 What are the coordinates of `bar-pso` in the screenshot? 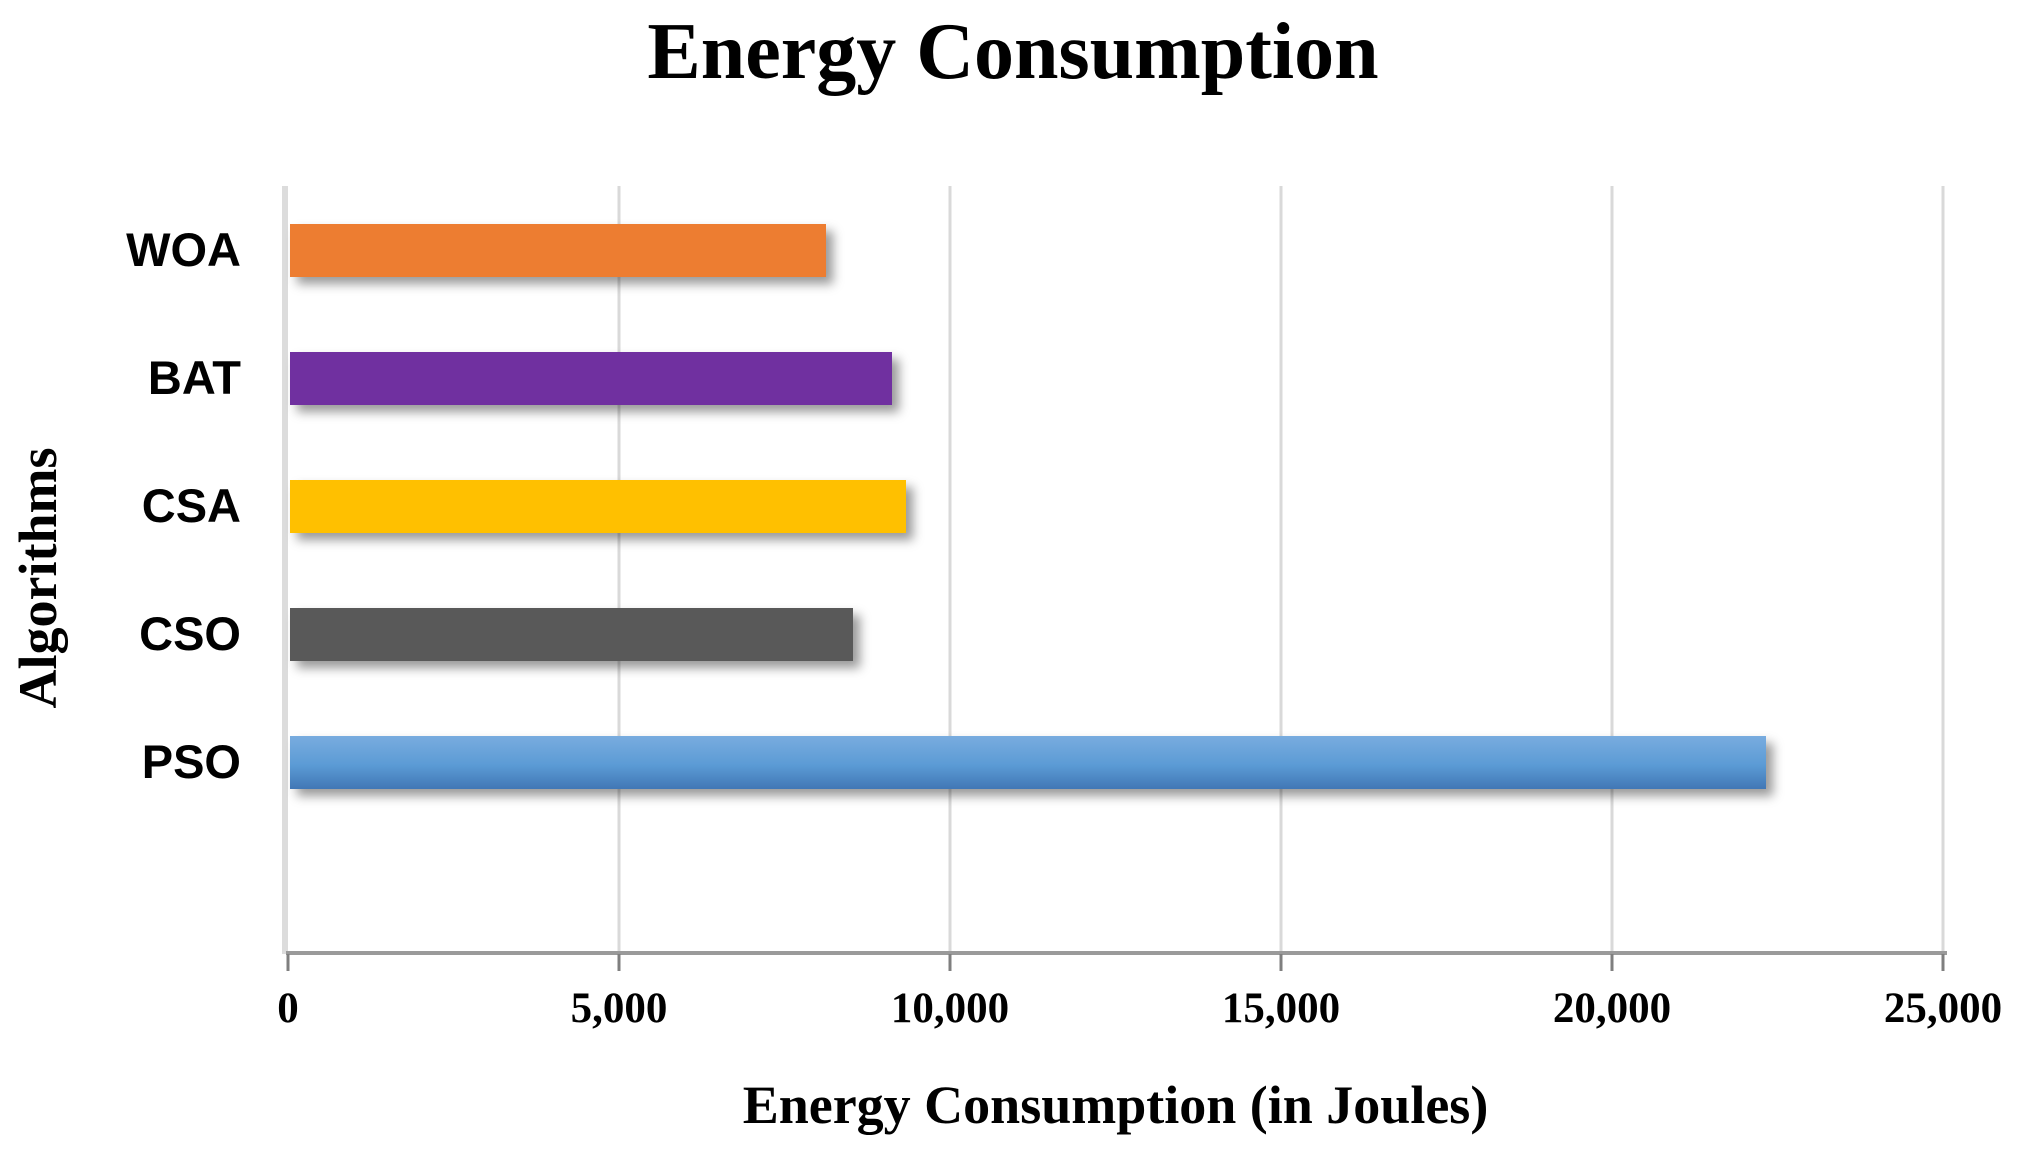 It's located at (1028, 762).